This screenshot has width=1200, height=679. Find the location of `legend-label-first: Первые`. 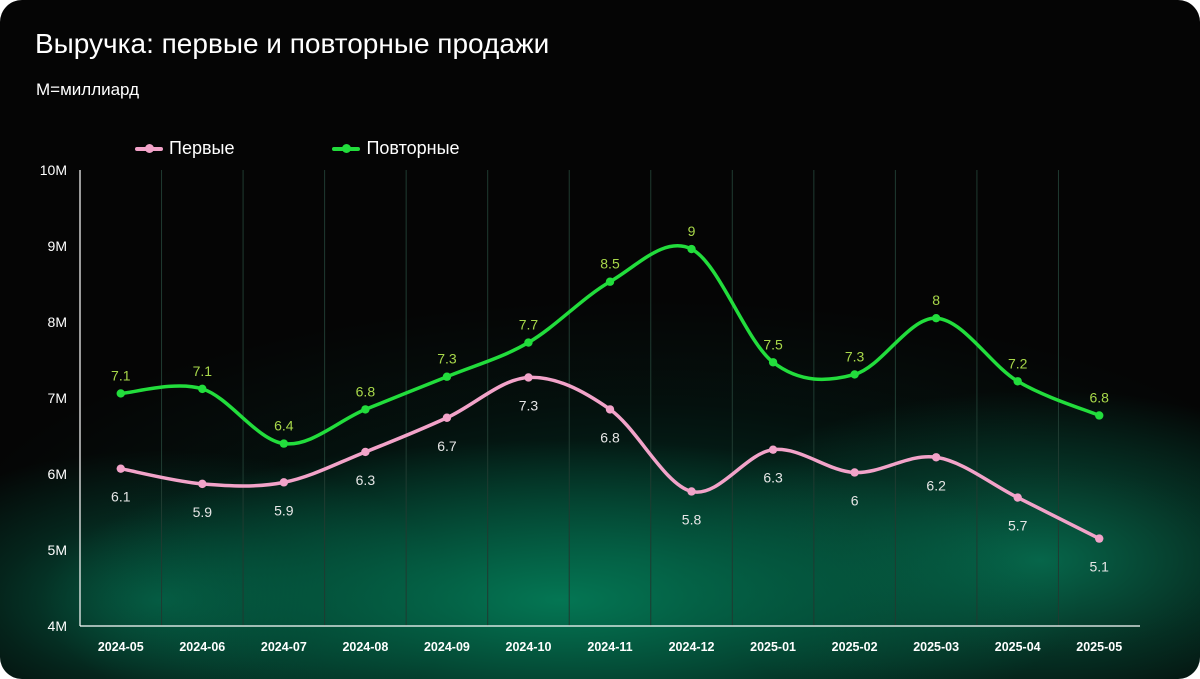

legend-label-first: Первые is located at coordinates (202, 148).